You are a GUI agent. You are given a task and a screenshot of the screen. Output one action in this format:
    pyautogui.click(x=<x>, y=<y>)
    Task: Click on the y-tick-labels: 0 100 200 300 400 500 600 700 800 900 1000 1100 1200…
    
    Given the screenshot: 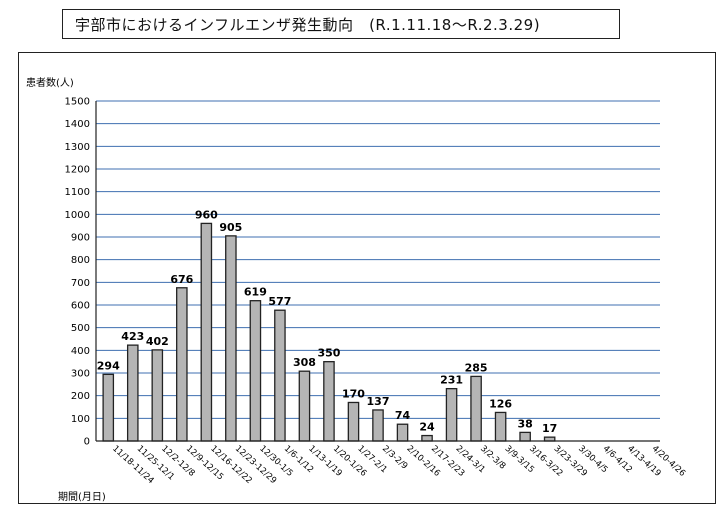 What is the action you would take?
    pyautogui.click(x=77, y=272)
    